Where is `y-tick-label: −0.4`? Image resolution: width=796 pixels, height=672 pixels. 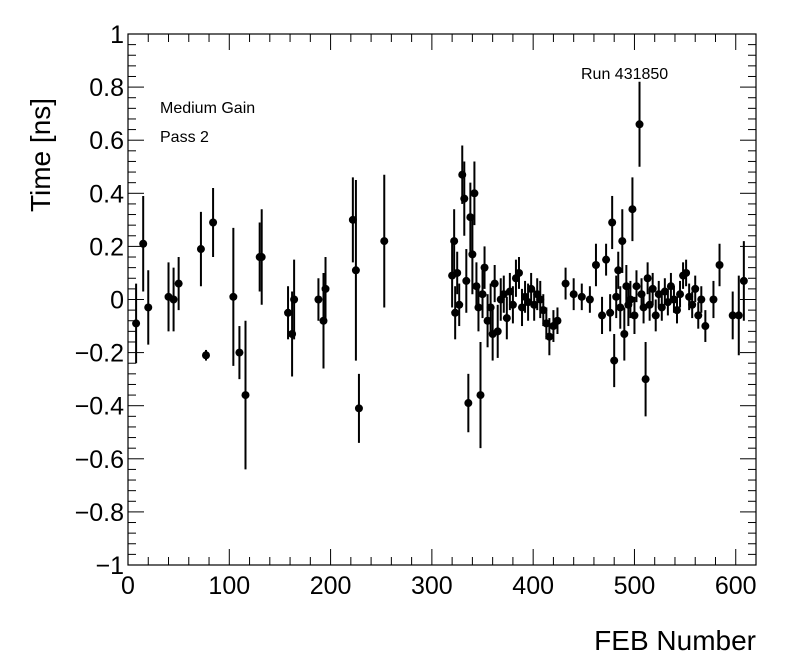
y-tick-label: −0.4 is located at coordinates (99, 407).